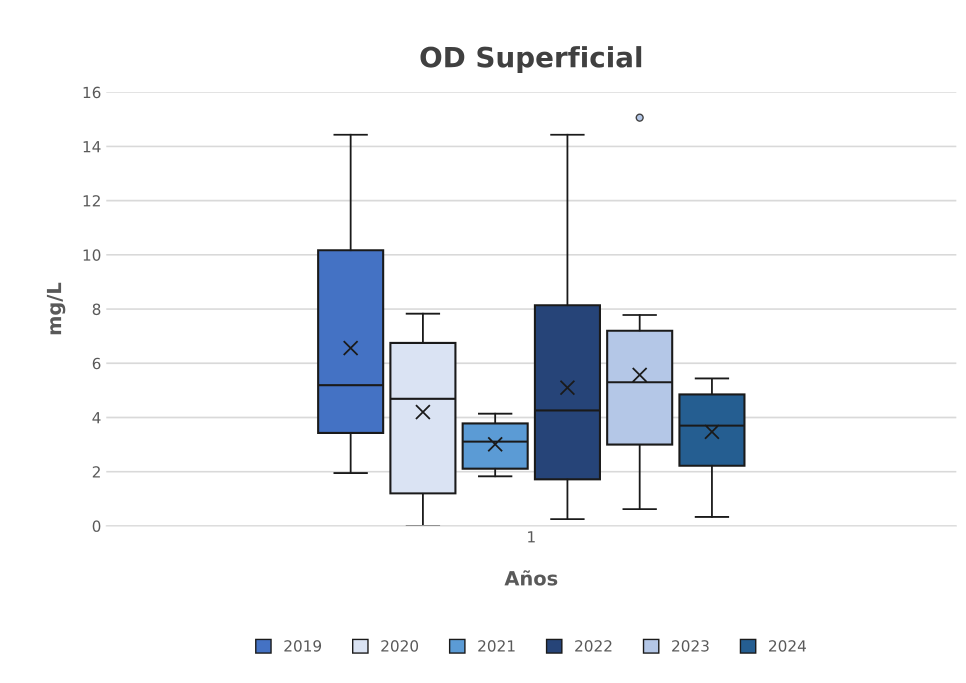 The width and height of the screenshot is (966, 683). I want to click on x-axis-title: Años, so click(531, 578).